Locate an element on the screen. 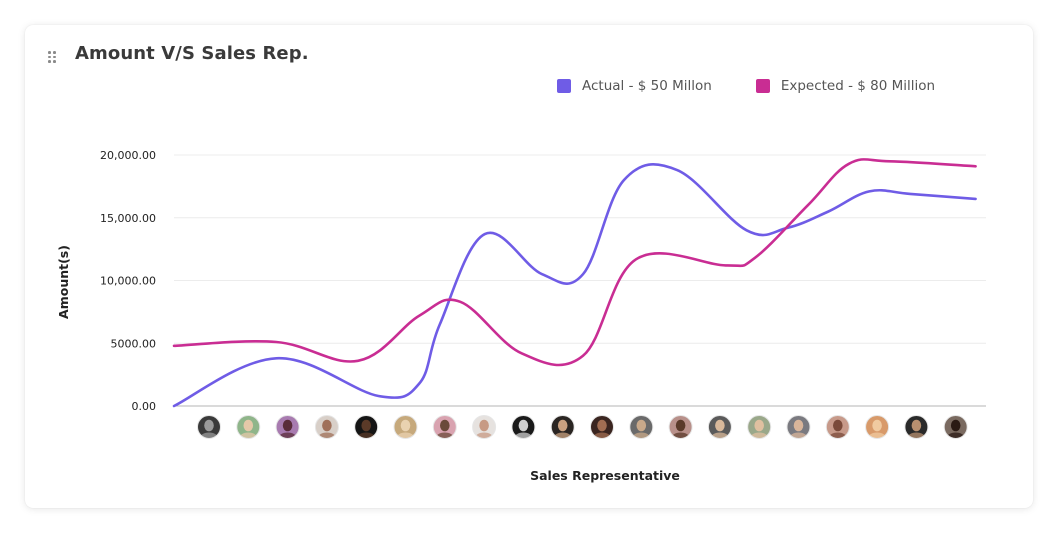 The width and height of the screenshot is (1058, 534). y-tick-label: 10,000.00 is located at coordinates (128, 281).